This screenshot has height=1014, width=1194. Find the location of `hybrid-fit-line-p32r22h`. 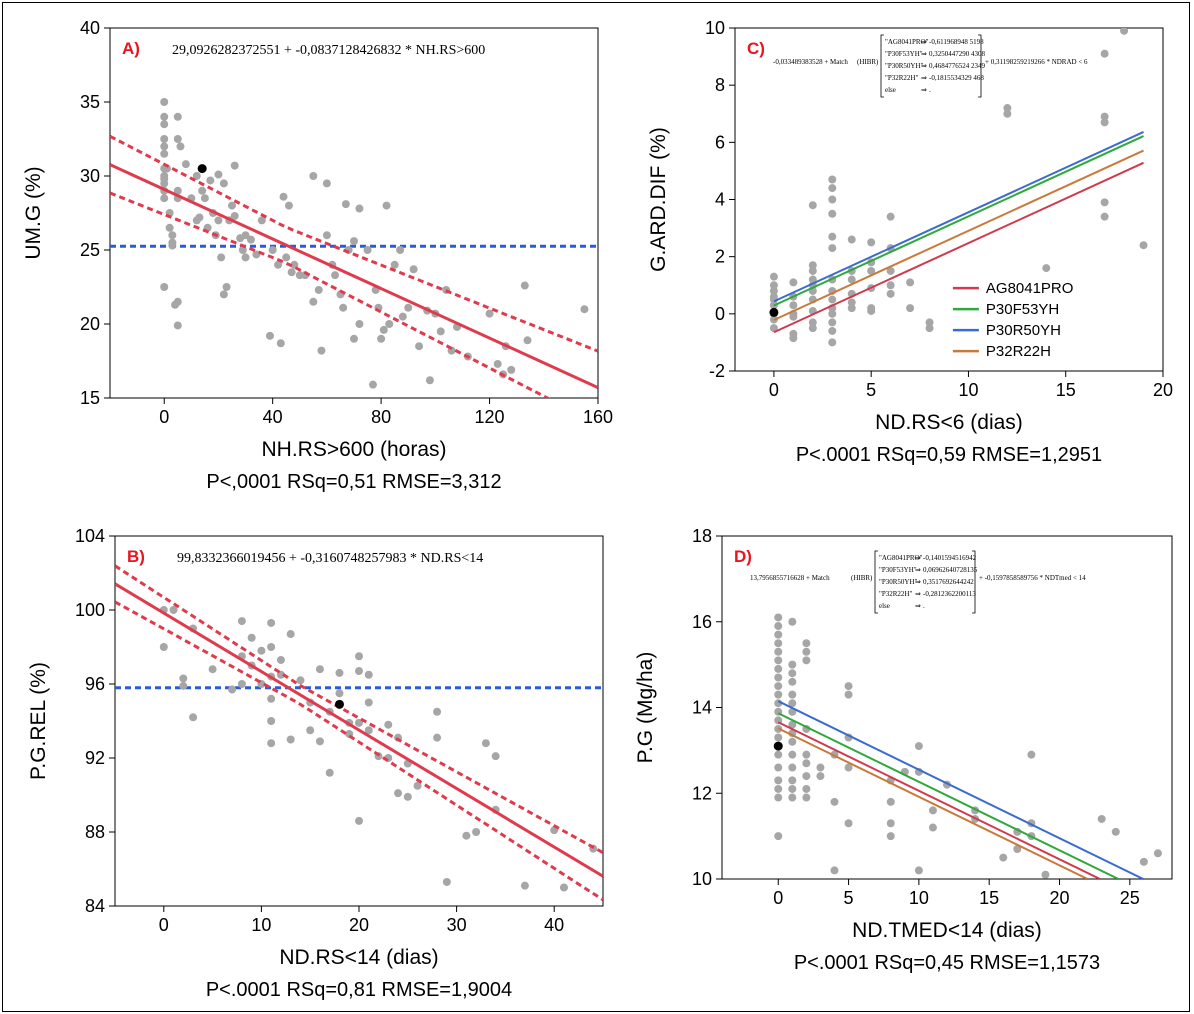

hybrid-fit-line-p32r22h is located at coordinates (932, 803).